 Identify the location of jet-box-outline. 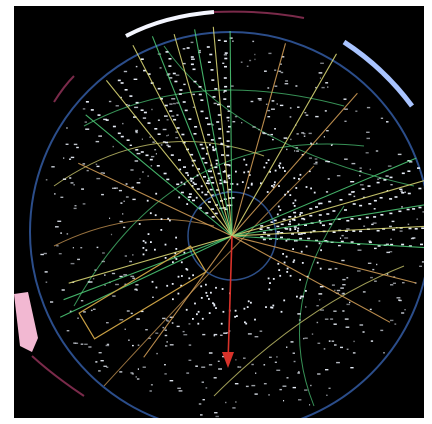
(142, 292).